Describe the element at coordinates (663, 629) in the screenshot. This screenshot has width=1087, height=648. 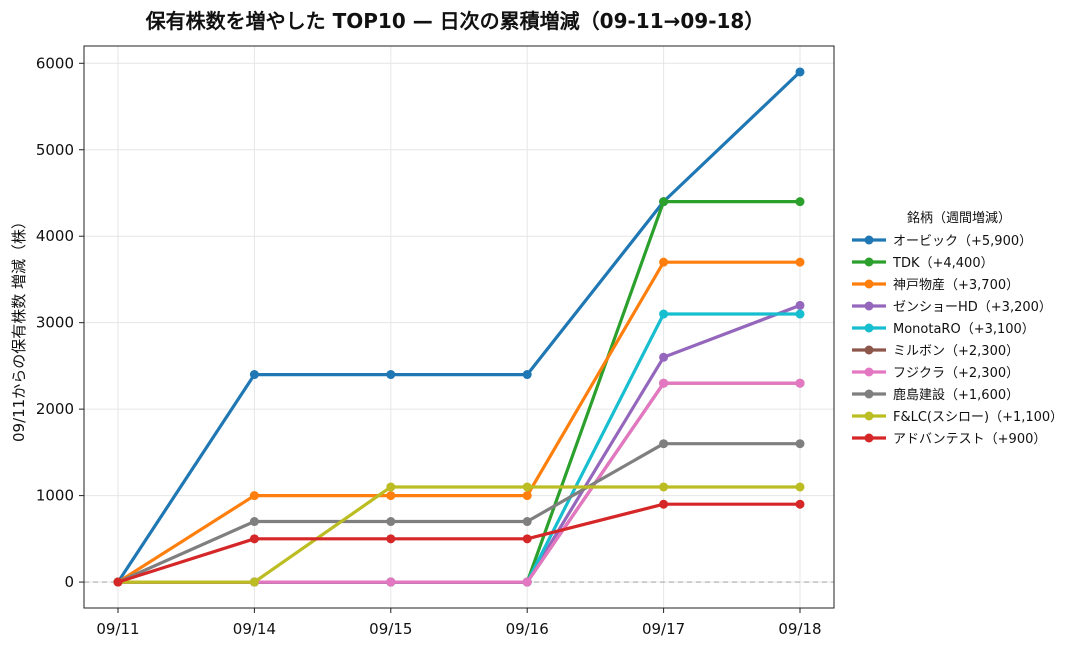
I see `x-tick-label: 09/17` at that location.